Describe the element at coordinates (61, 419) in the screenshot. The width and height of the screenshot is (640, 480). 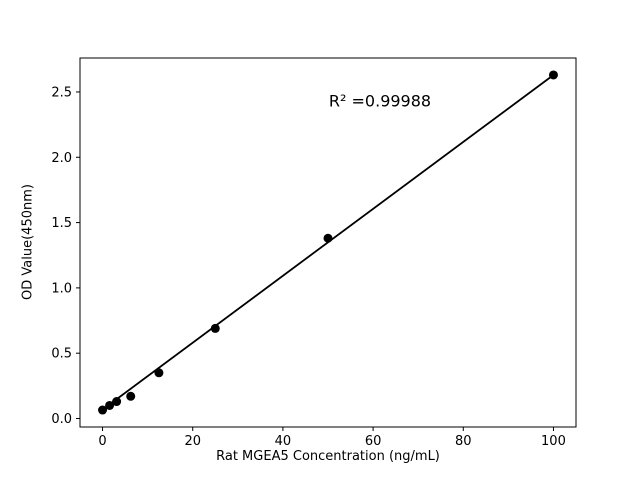
I see `y-tick-label: 0.0` at that location.